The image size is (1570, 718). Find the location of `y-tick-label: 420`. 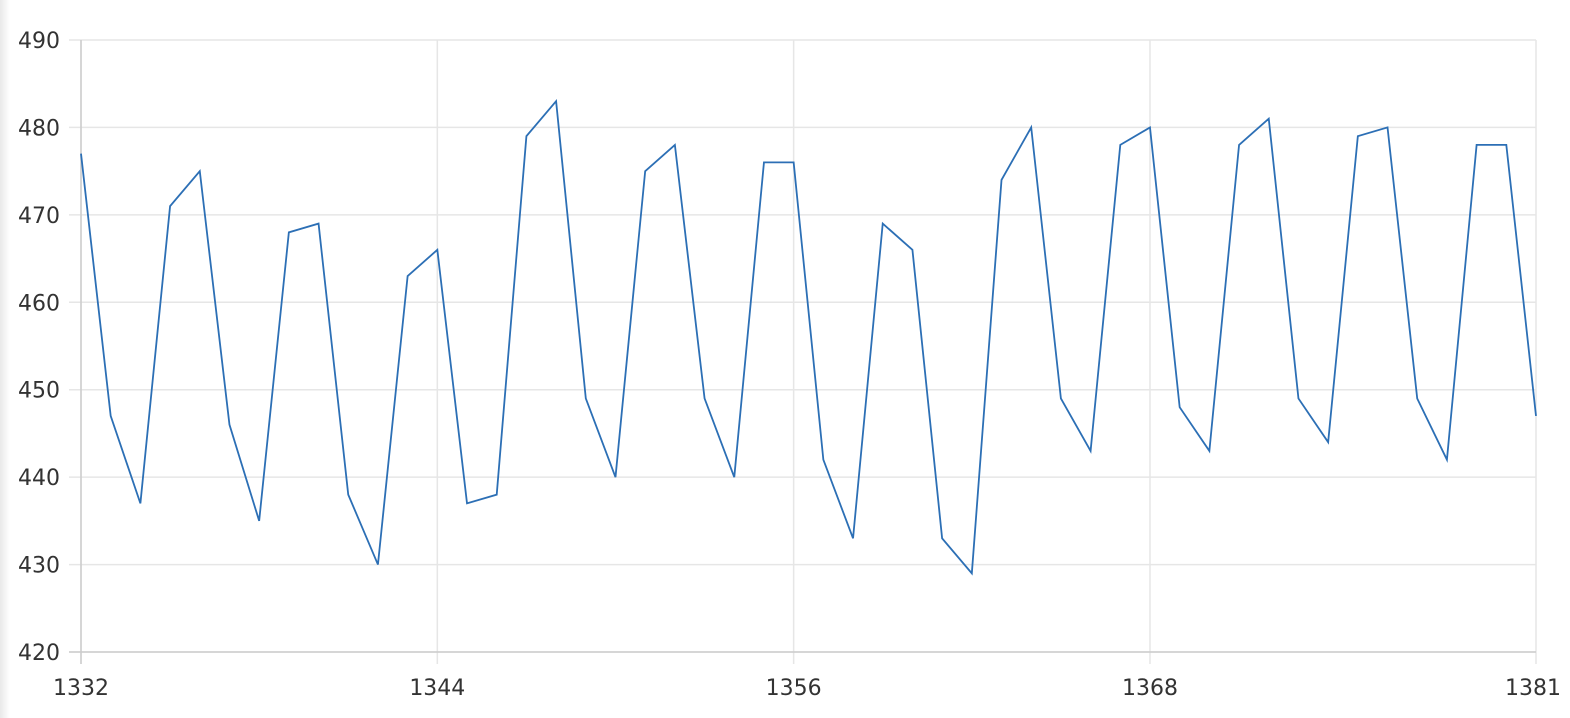

y-tick-label: 420 is located at coordinates (39, 653).